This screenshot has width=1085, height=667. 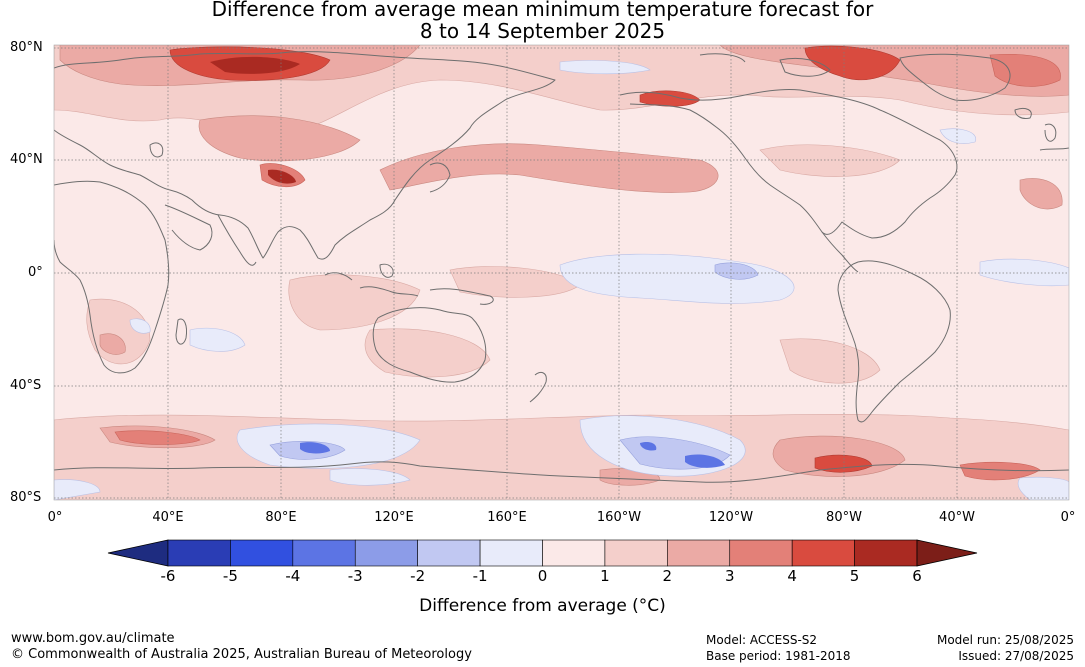 I want to click on lat-label-80n: 80°N, so click(x=26, y=47).